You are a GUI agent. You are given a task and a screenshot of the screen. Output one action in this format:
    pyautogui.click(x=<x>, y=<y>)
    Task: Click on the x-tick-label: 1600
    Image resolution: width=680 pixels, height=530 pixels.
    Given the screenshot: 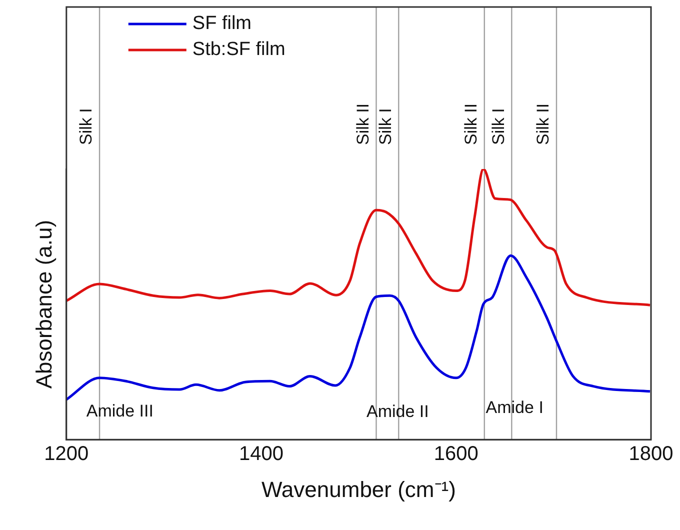 What is the action you would take?
    pyautogui.click(x=456, y=454)
    